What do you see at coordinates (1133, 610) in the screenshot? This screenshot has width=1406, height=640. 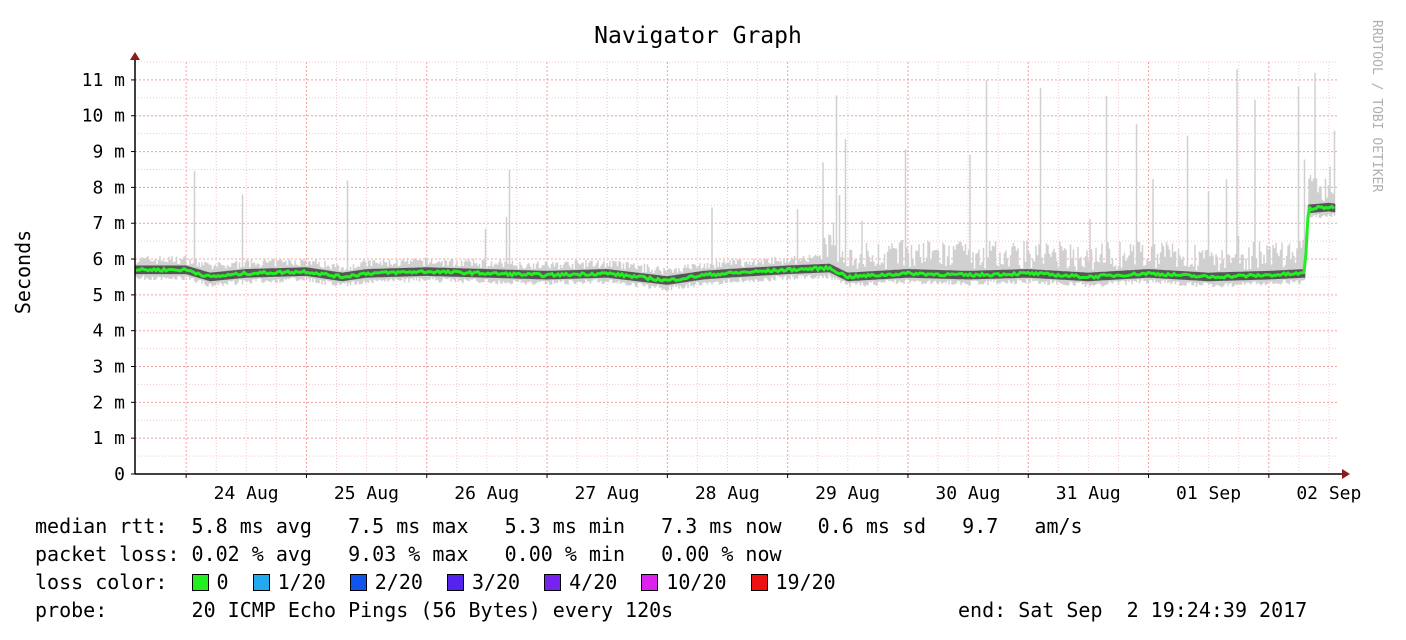 I see `end-time: end: Sat Sep 2 19:24:39 2017` at bounding box center [1133, 610].